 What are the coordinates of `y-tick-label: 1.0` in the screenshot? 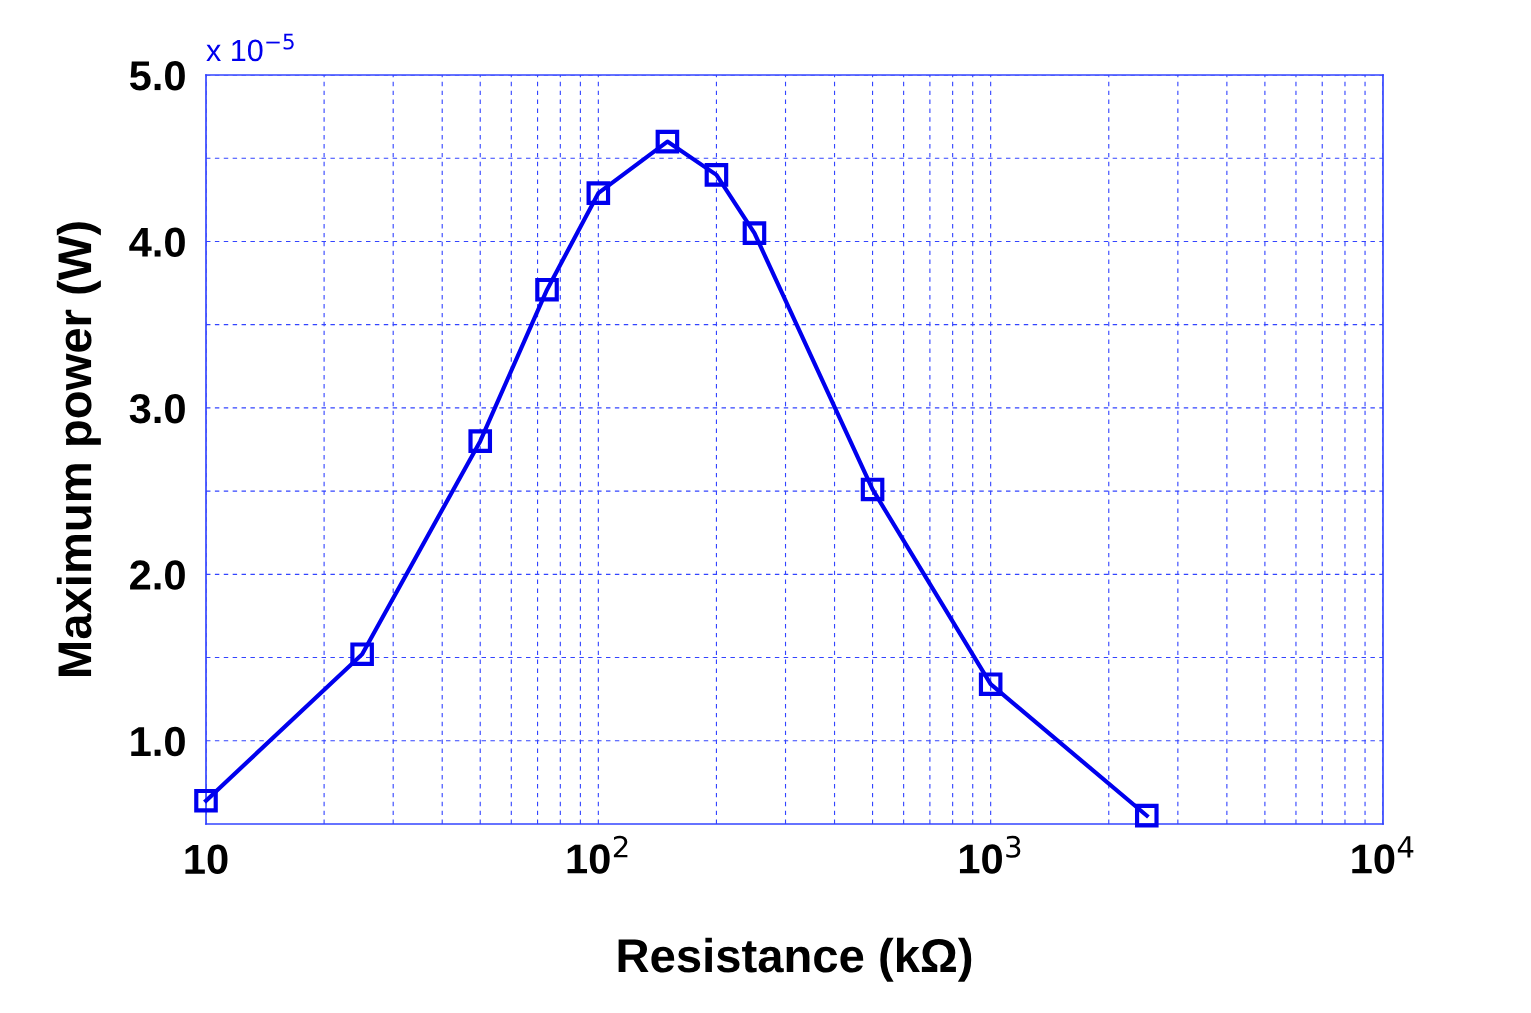 It's located at (158, 741).